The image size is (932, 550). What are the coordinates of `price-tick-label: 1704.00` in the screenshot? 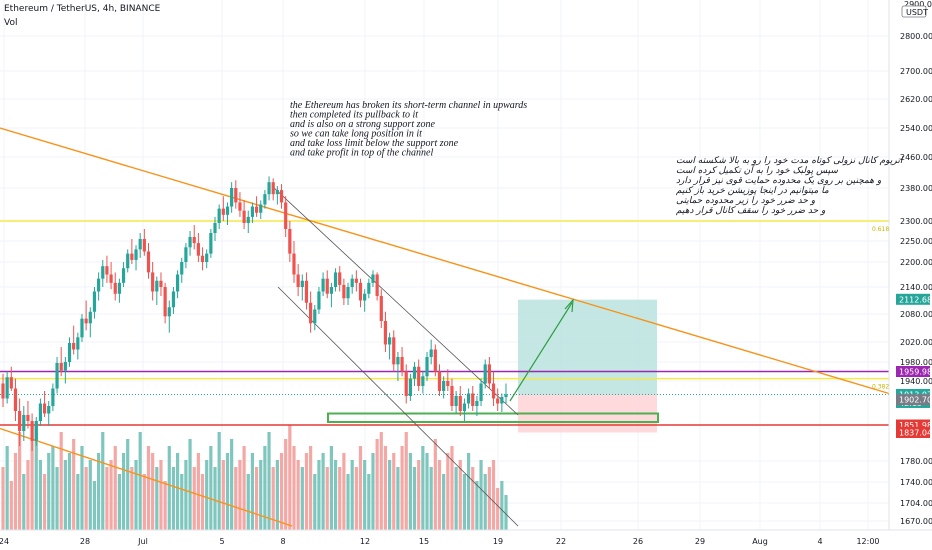 It's located at (916, 503).